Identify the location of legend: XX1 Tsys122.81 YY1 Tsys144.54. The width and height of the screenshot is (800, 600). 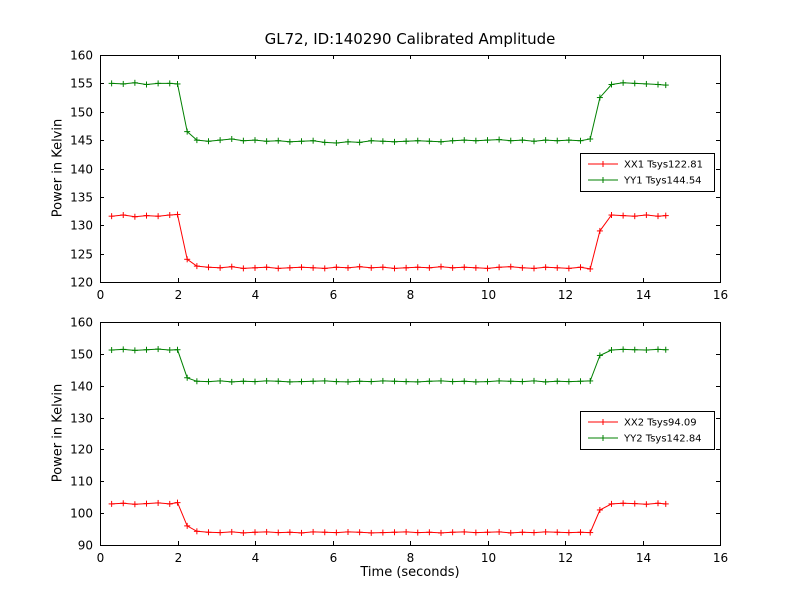
(647, 172).